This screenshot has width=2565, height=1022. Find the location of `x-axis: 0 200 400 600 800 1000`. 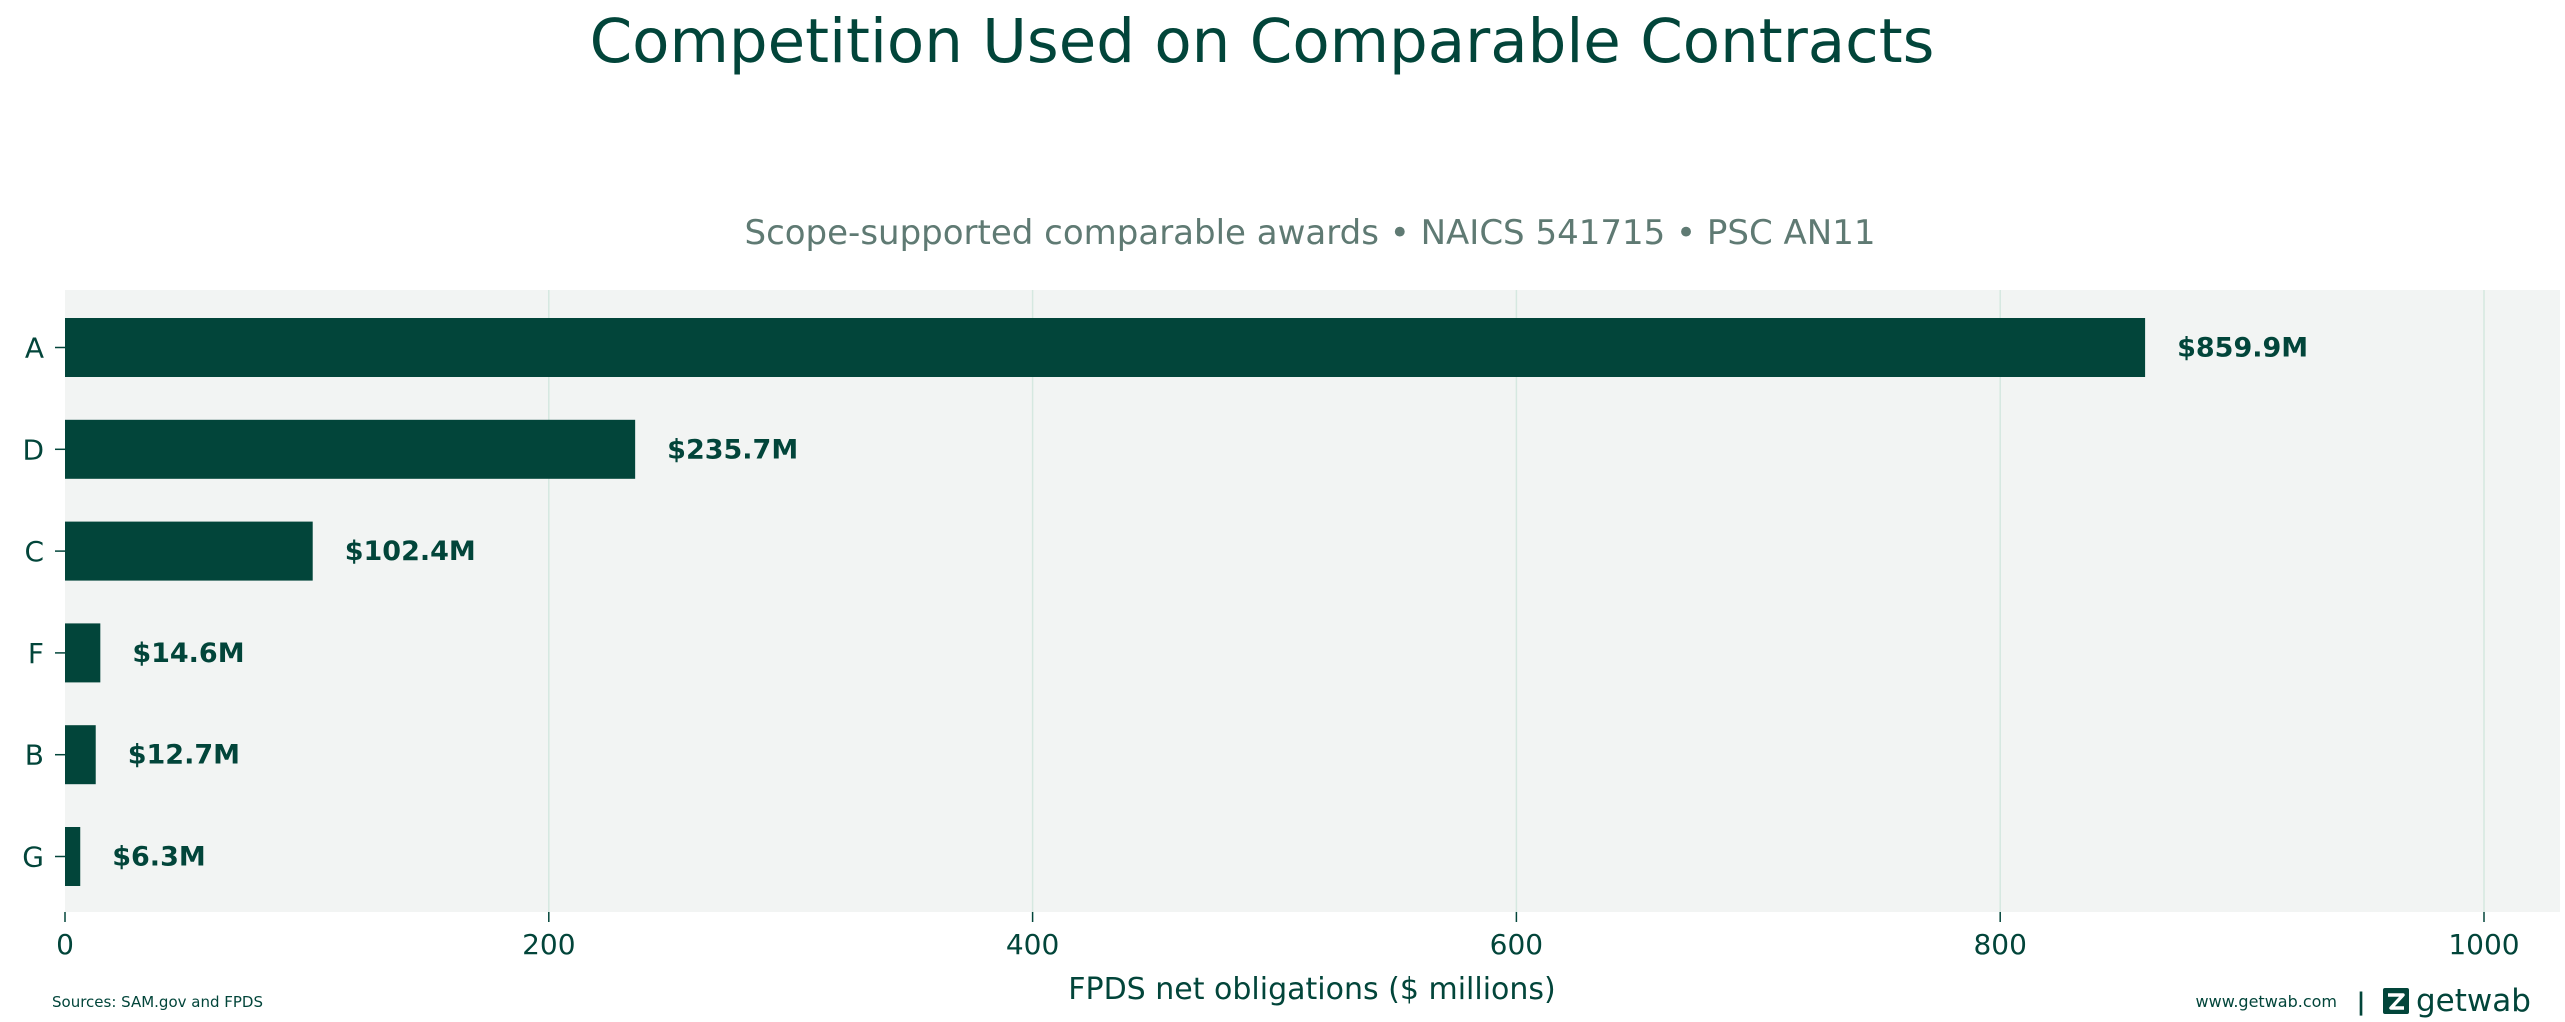

x-axis: 0 200 400 600 800 1000 is located at coordinates (1288, 936).